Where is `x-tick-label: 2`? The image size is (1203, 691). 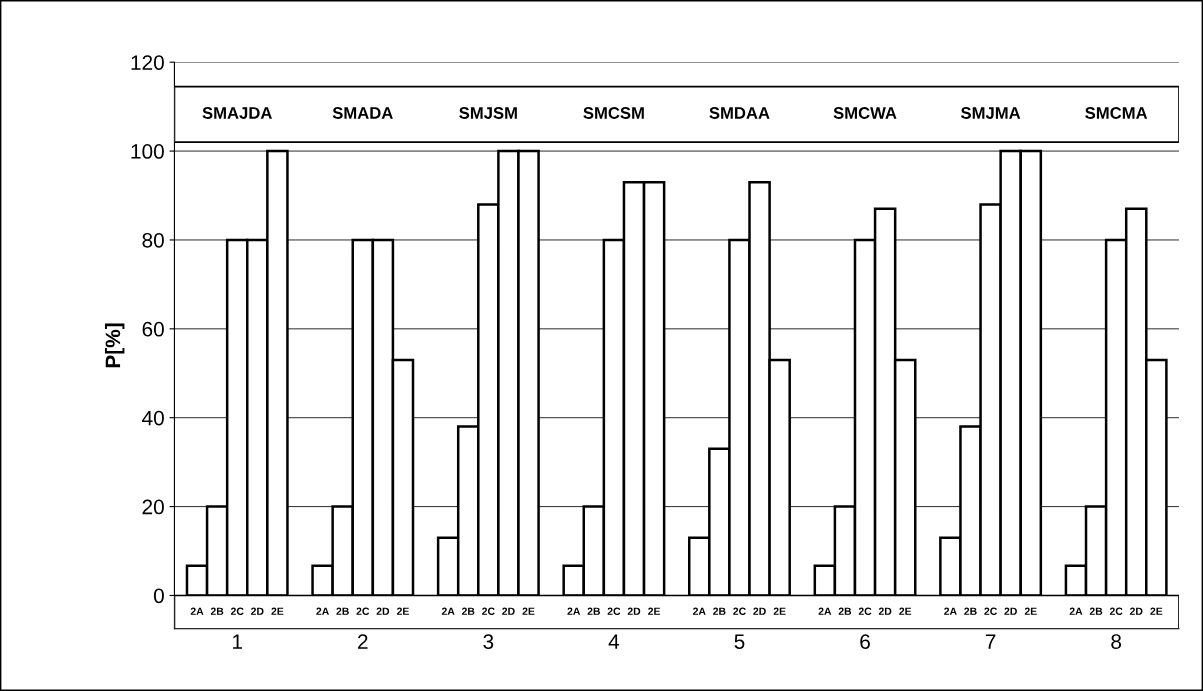 x-tick-label: 2 is located at coordinates (363, 641).